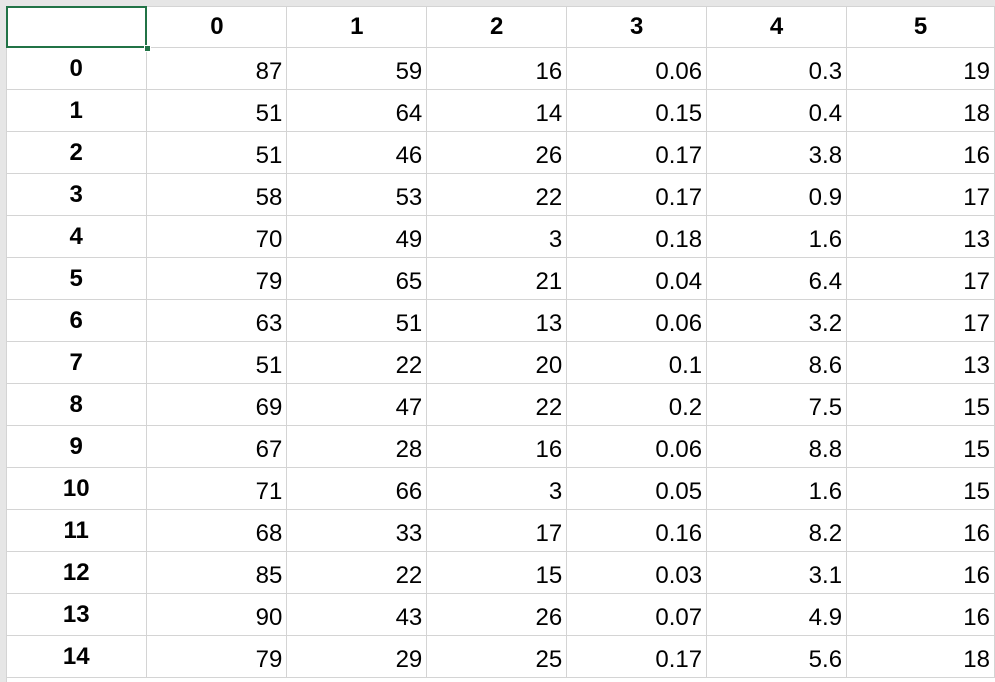 This screenshot has height=682, width=995. What do you see at coordinates (217, 530) in the screenshot?
I see `cell: 68` at bounding box center [217, 530].